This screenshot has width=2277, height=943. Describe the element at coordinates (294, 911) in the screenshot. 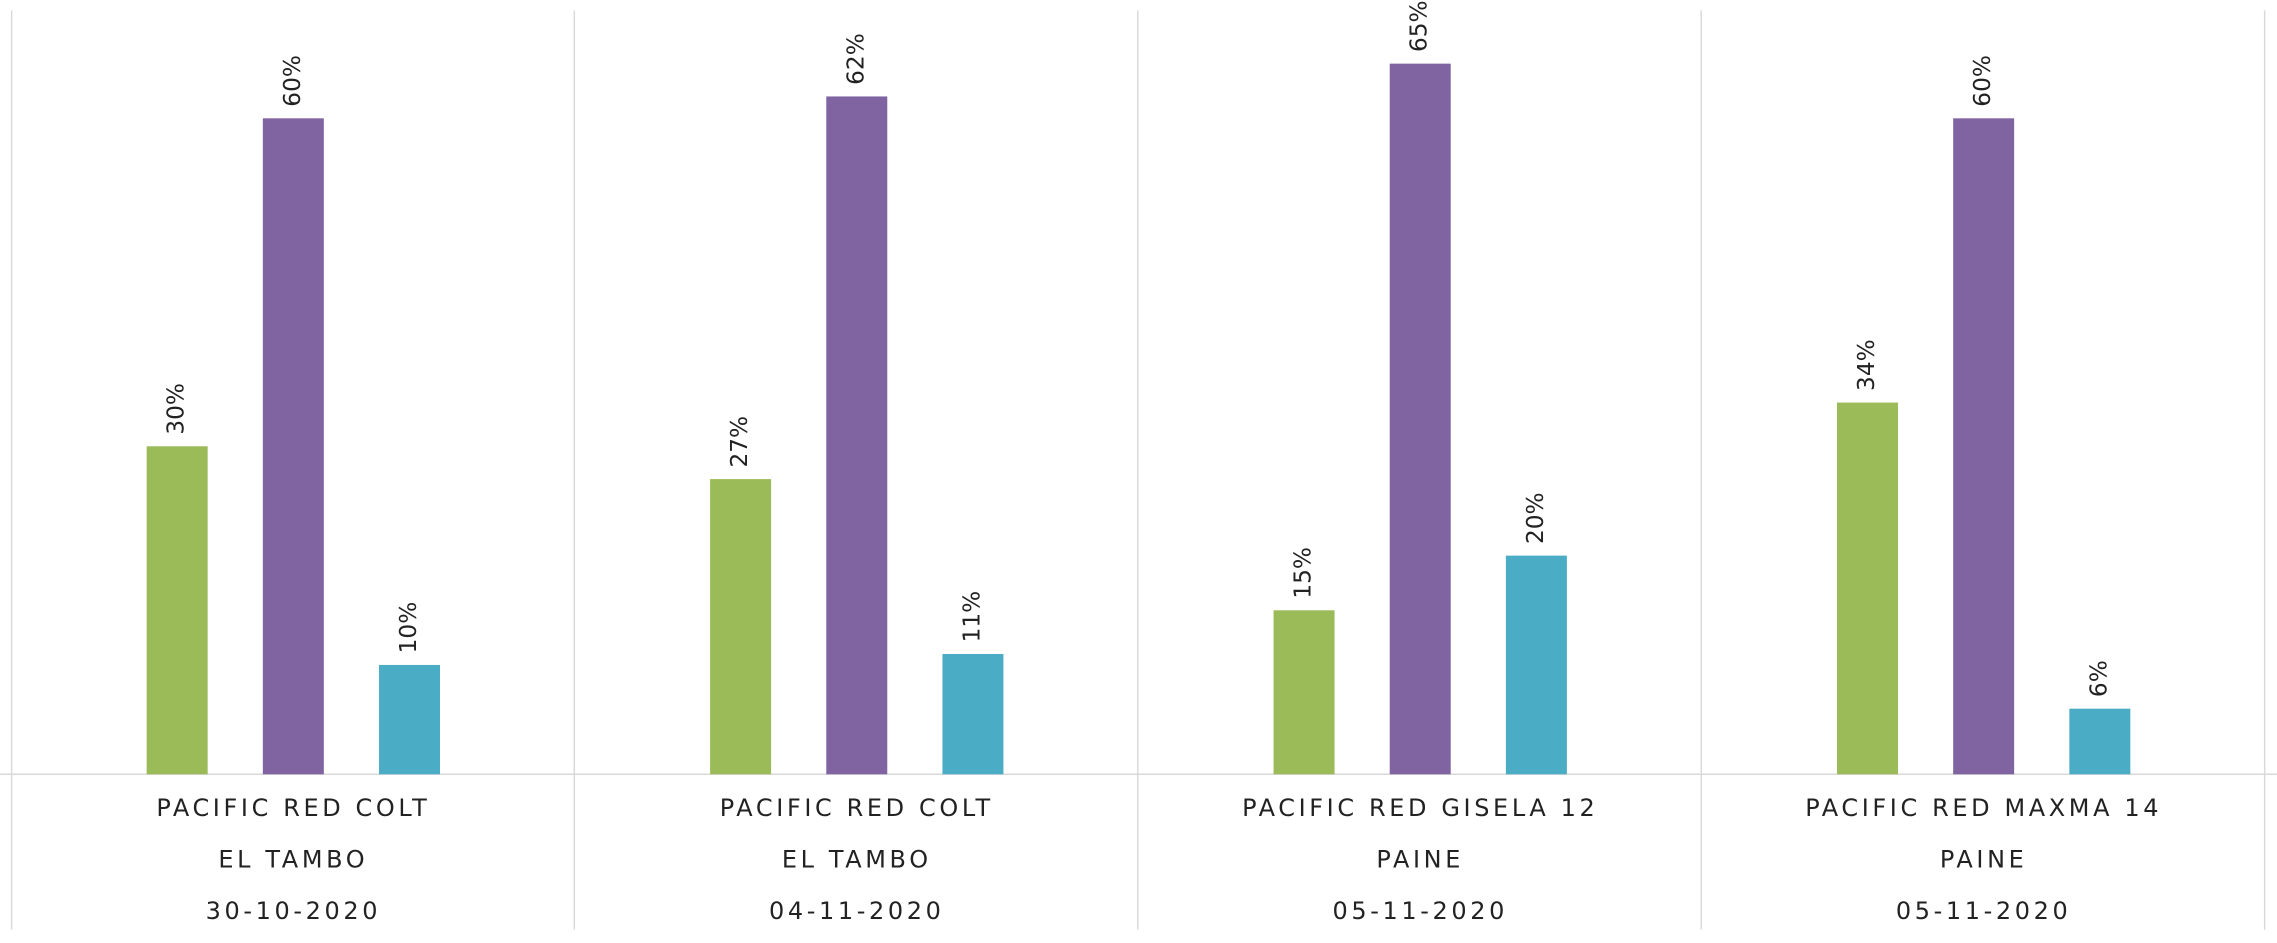

I see `category-label: 30-10-2020` at that location.